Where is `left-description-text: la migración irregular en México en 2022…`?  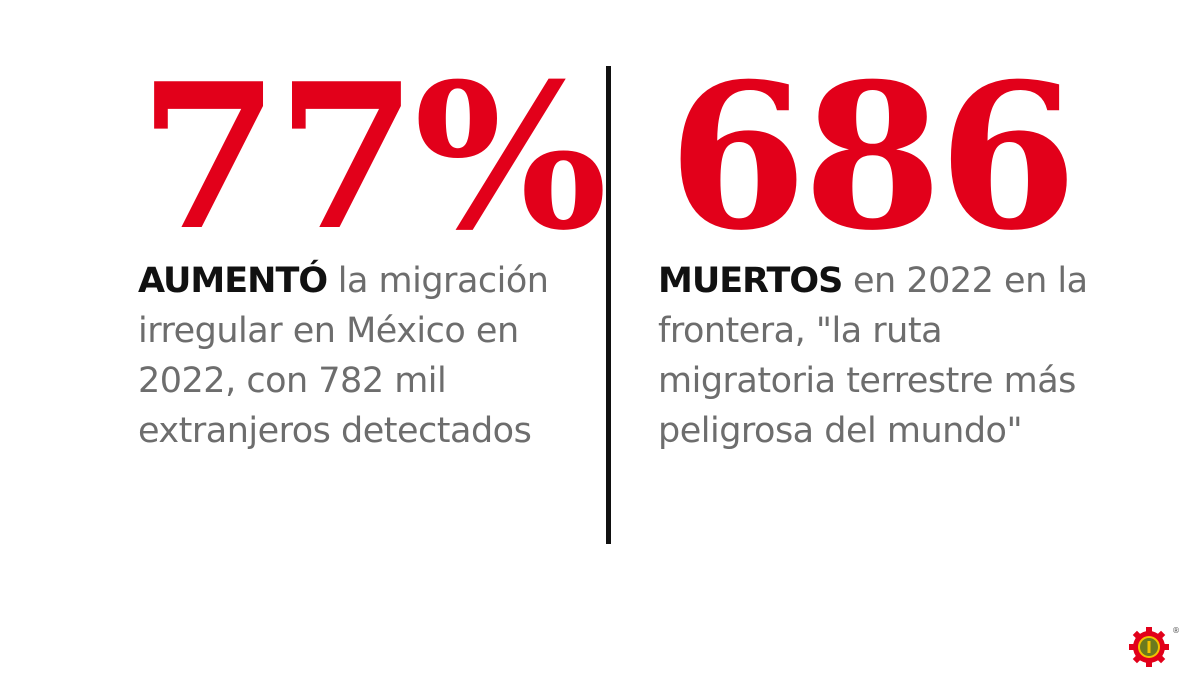
left-description-text: la migración irregular en México en 2022… is located at coordinates (343, 356).